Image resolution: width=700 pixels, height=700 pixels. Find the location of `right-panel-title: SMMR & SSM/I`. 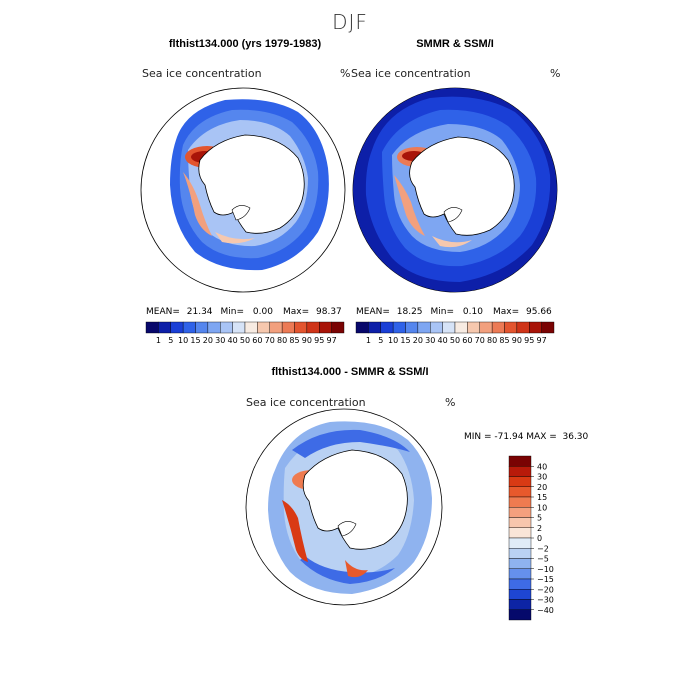

right-panel-title: SMMR & SSM/I is located at coordinates (455, 44).